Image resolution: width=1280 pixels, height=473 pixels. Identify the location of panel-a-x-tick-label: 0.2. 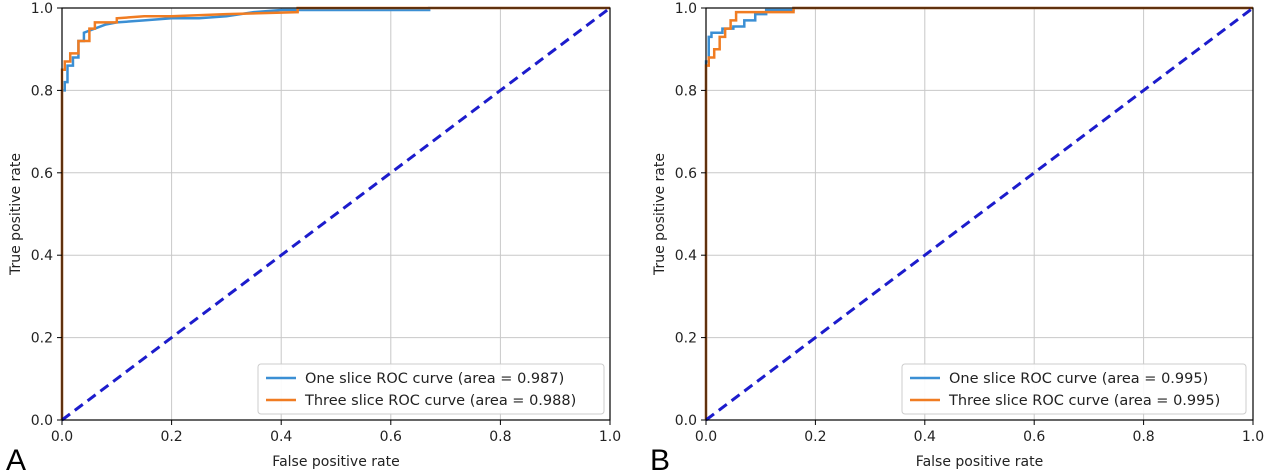
(171, 437).